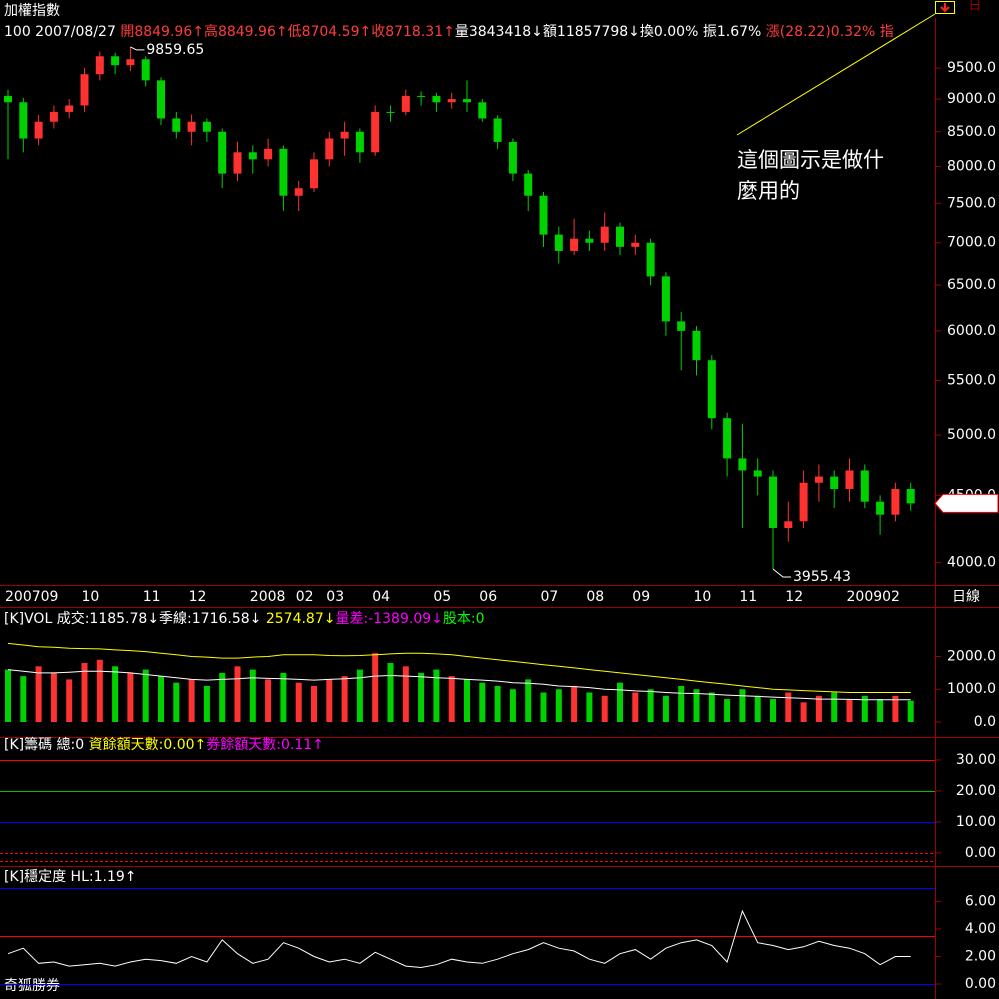 The height and width of the screenshot is (999, 999). I want to click on max-label: 9859.65, so click(175, 50).